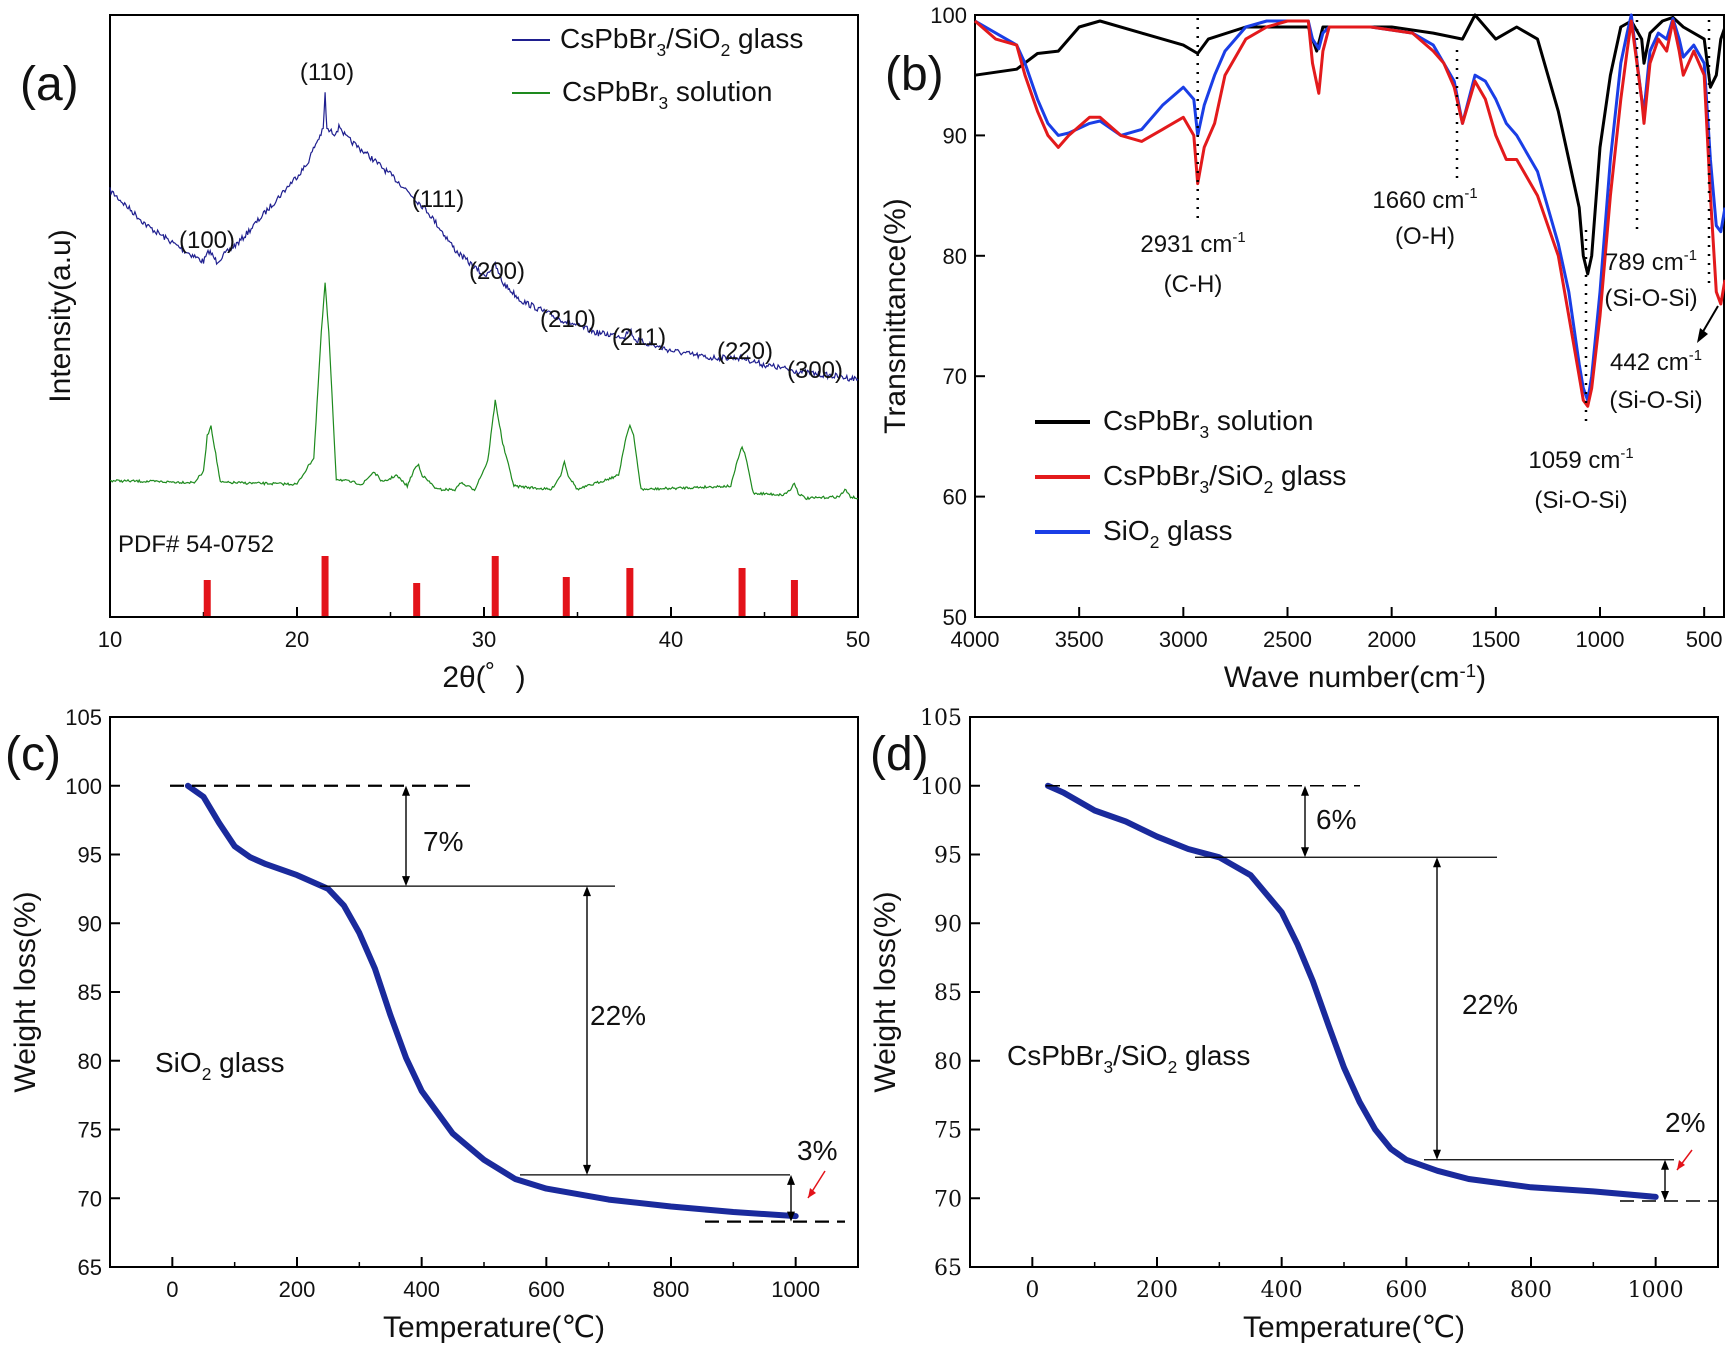 This screenshot has height=1347, width=1725. What do you see at coordinates (327, 72) in the screenshot?
I see `peak-label: (110)` at bounding box center [327, 72].